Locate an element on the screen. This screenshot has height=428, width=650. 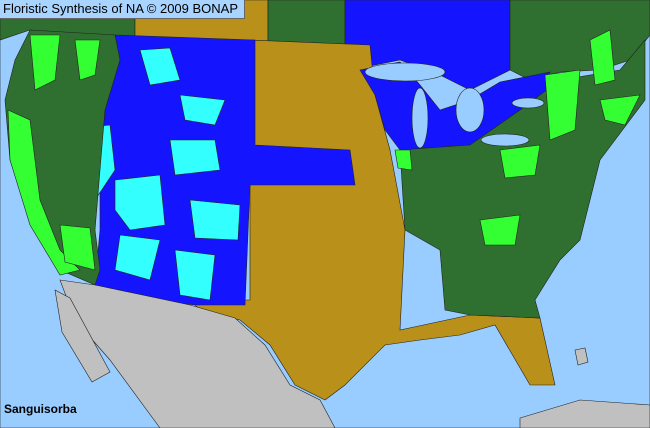
baja-california is located at coordinates (82, 336).